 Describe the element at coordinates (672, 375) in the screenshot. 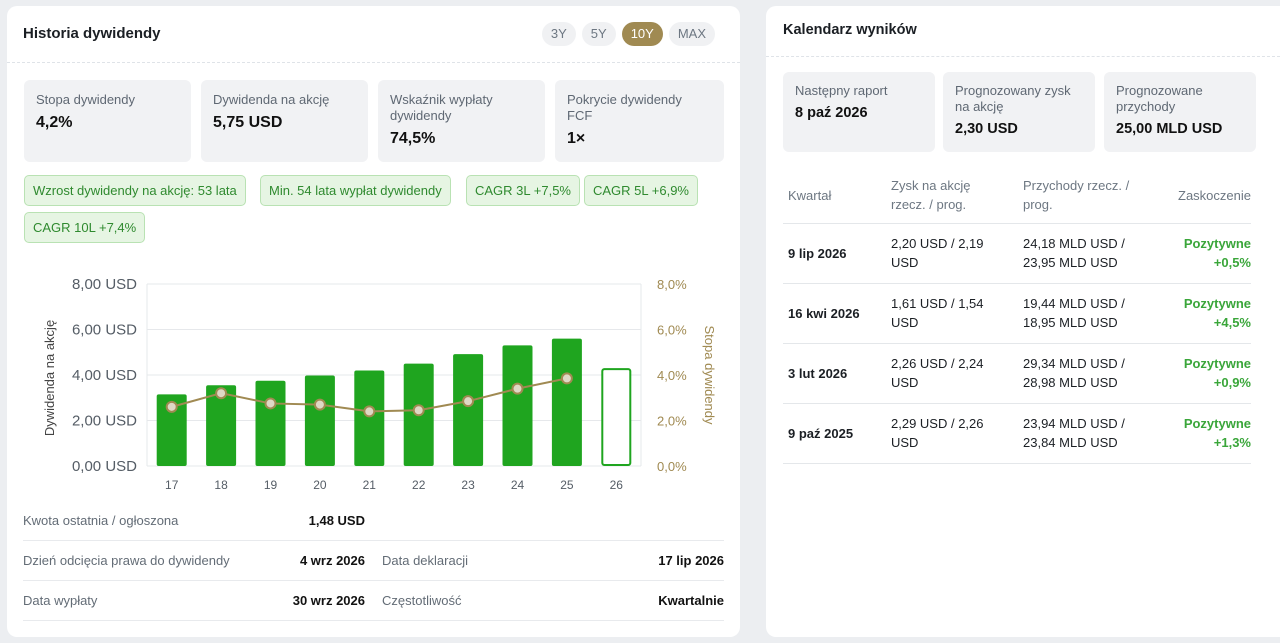

I see `y2-tick-label: 4,0%` at that location.